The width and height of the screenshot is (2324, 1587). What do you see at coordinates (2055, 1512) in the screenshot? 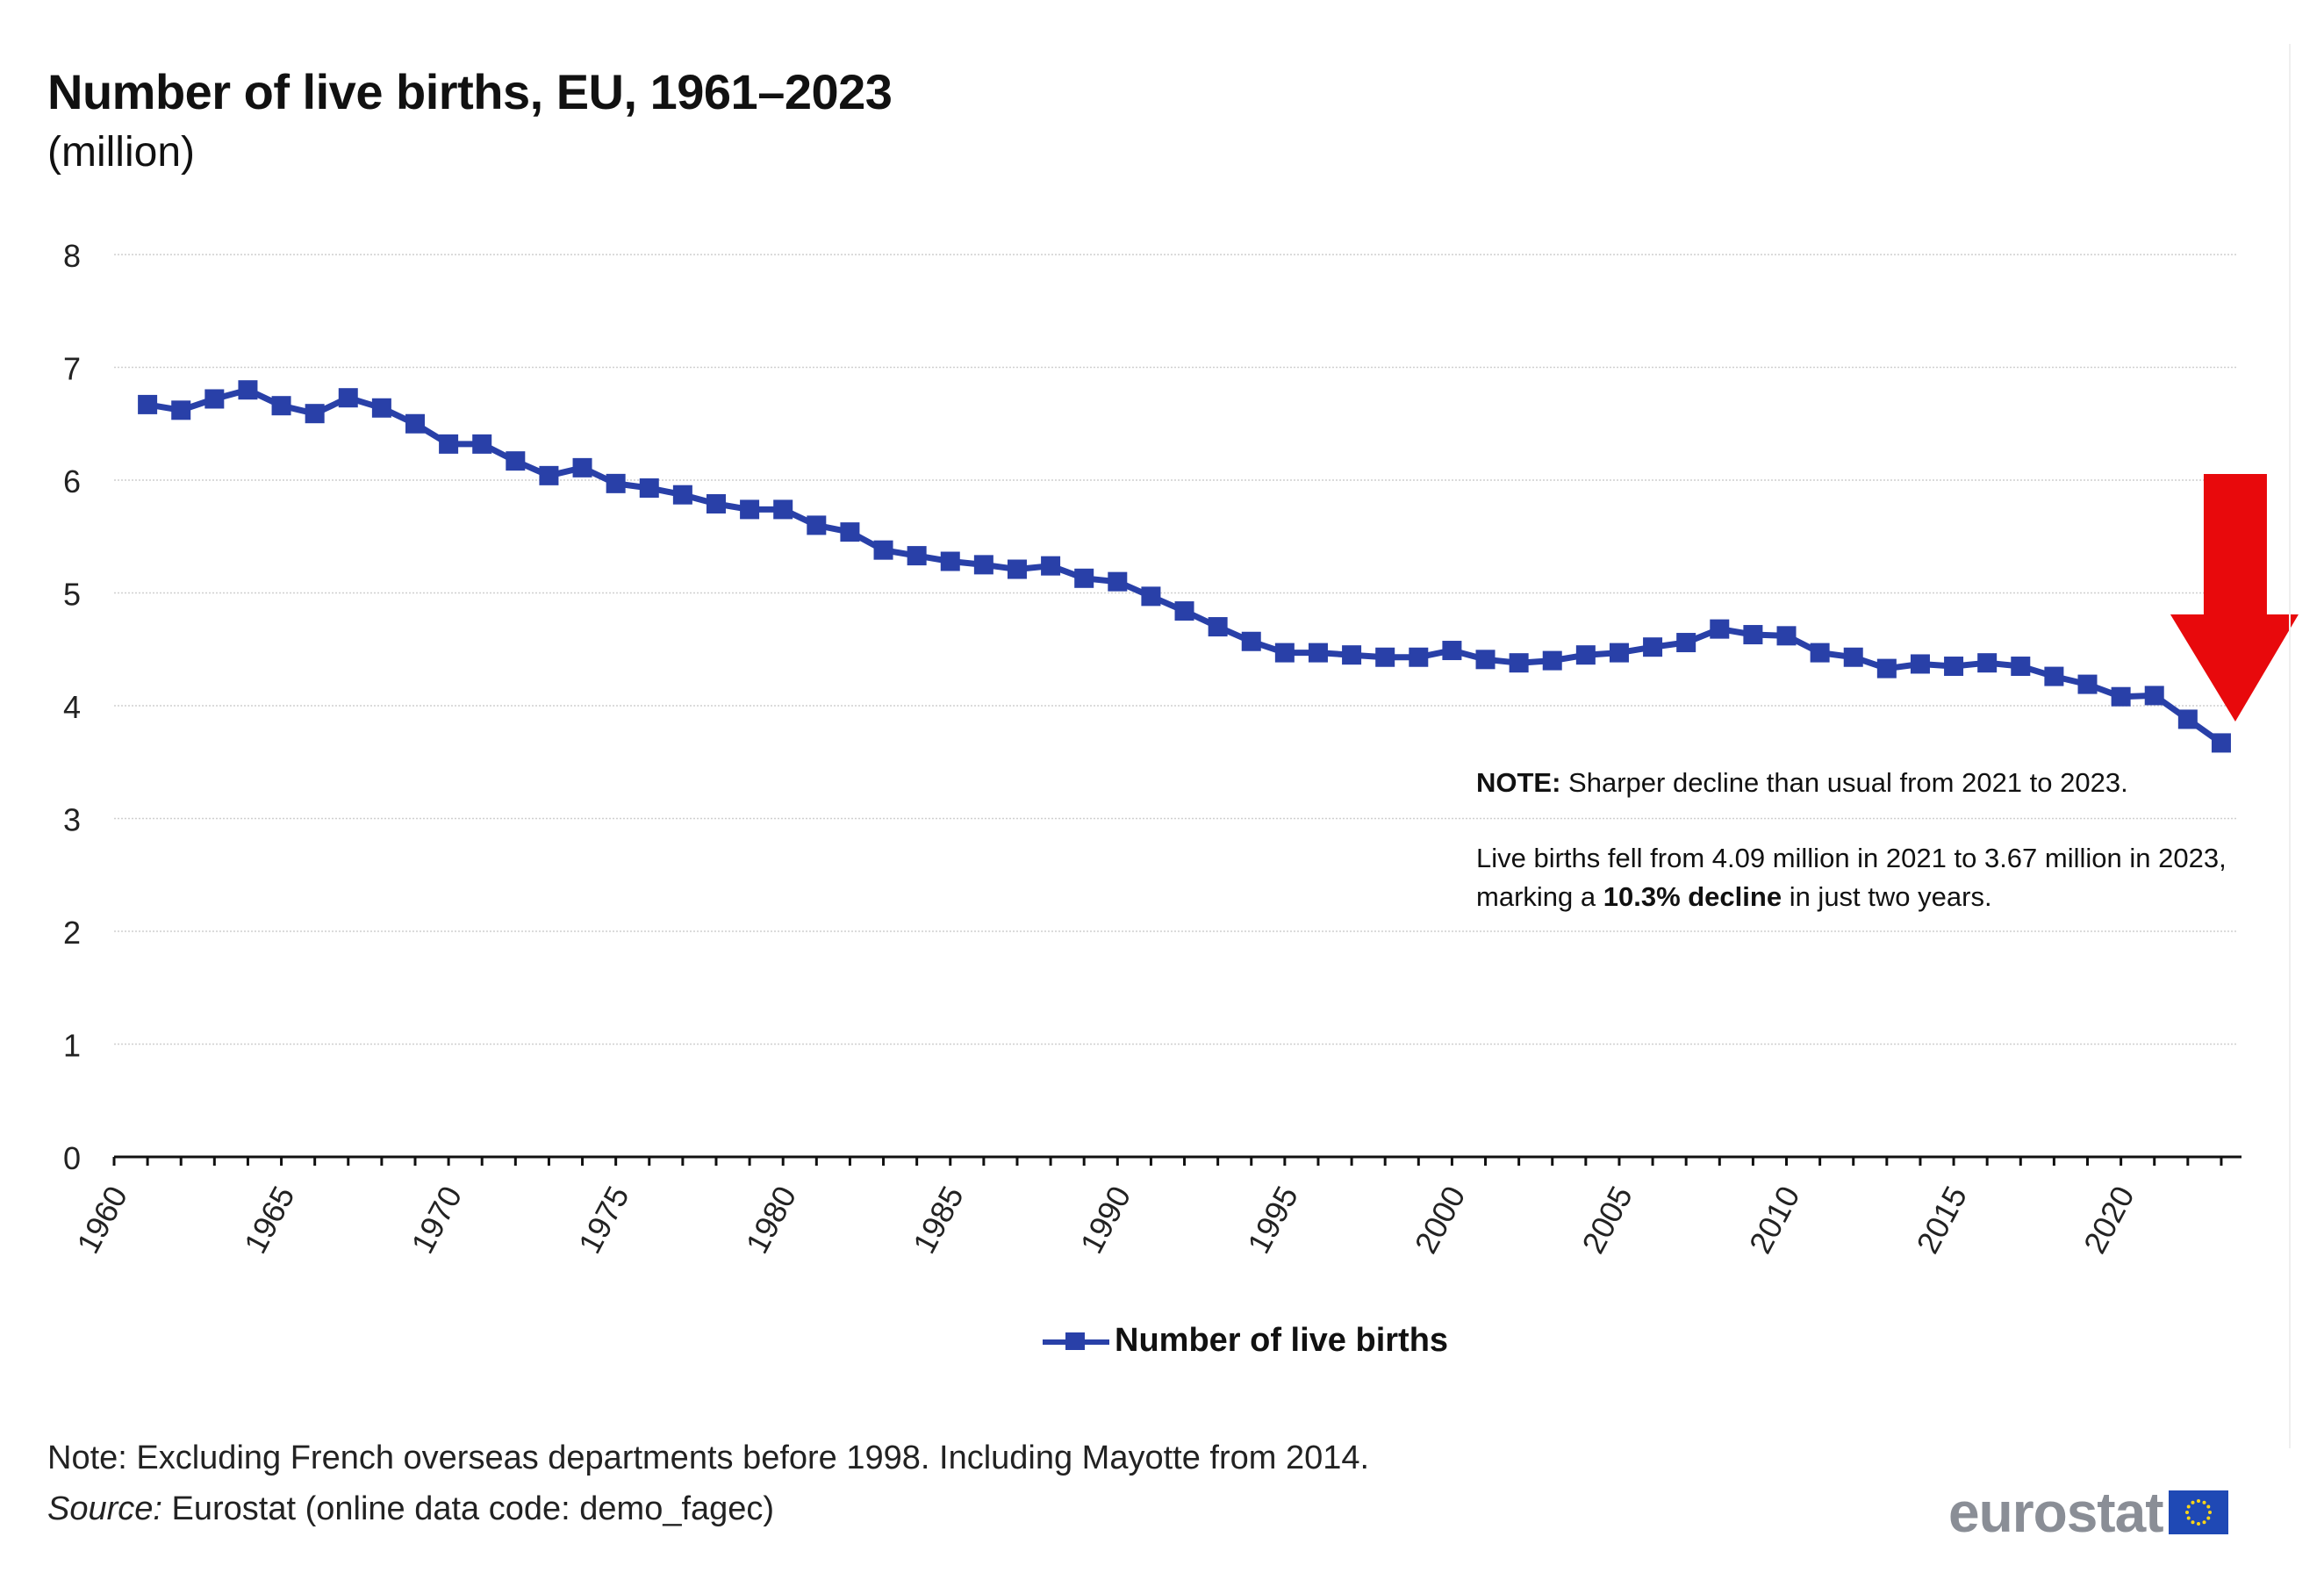
I see `logo-text: eurostat` at bounding box center [2055, 1512].